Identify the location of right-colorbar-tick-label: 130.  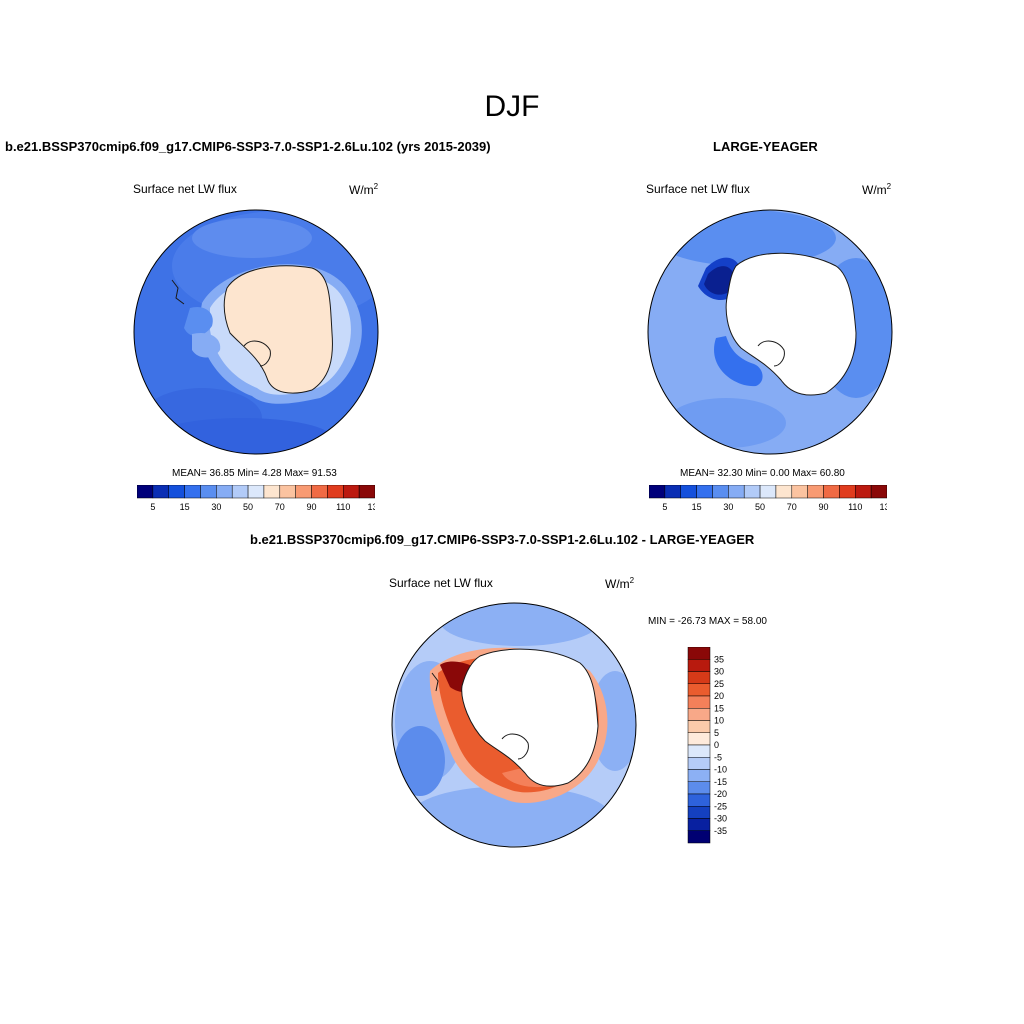
(883, 507).